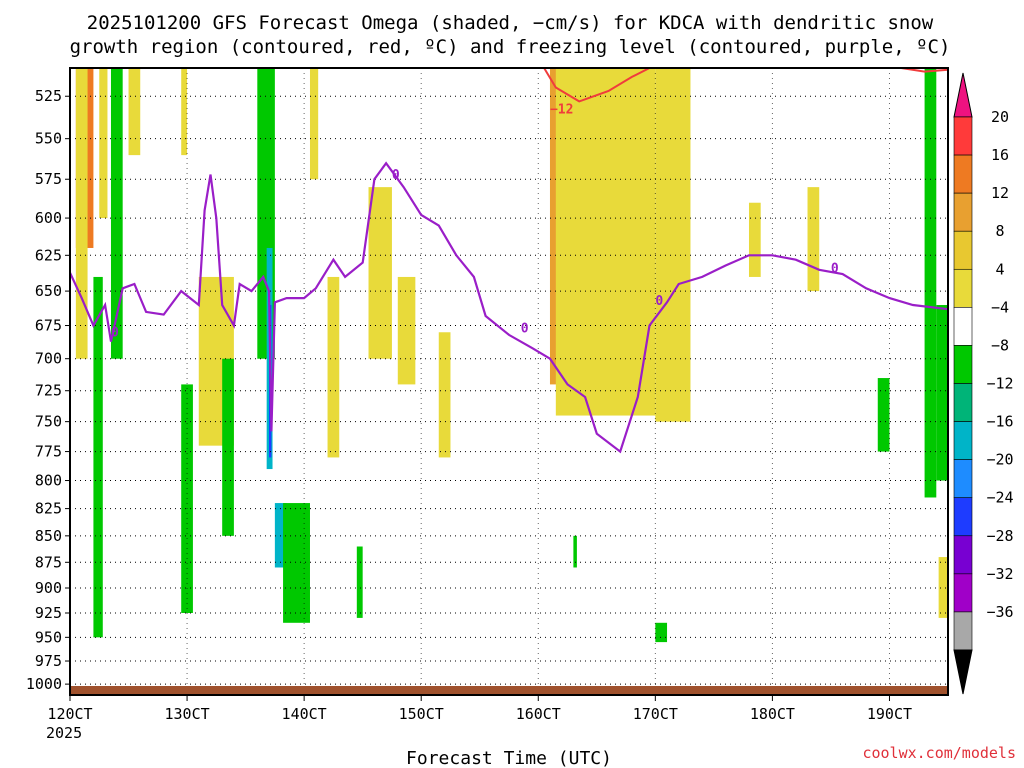  I want to click on y-tick-label: 975, so click(48, 661).